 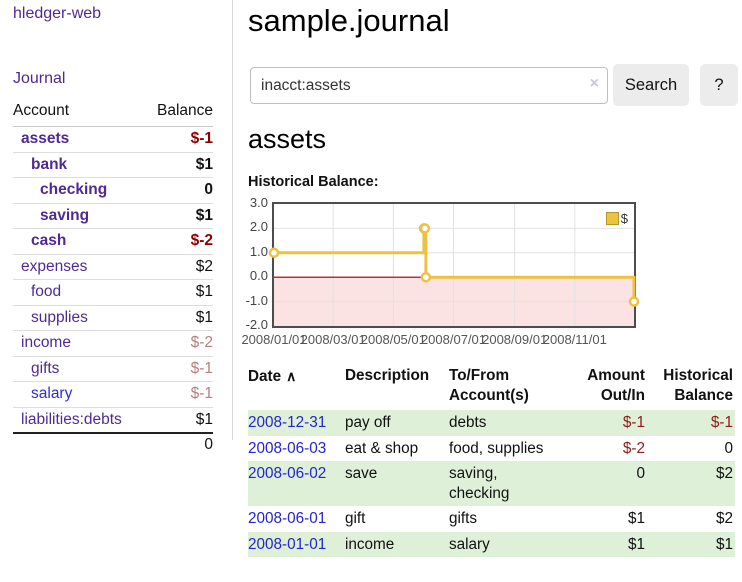 What do you see at coordinates (287, 422) in the screenshot?
I see `date-link: 2008-12-31` at bounding box center [287, 422].